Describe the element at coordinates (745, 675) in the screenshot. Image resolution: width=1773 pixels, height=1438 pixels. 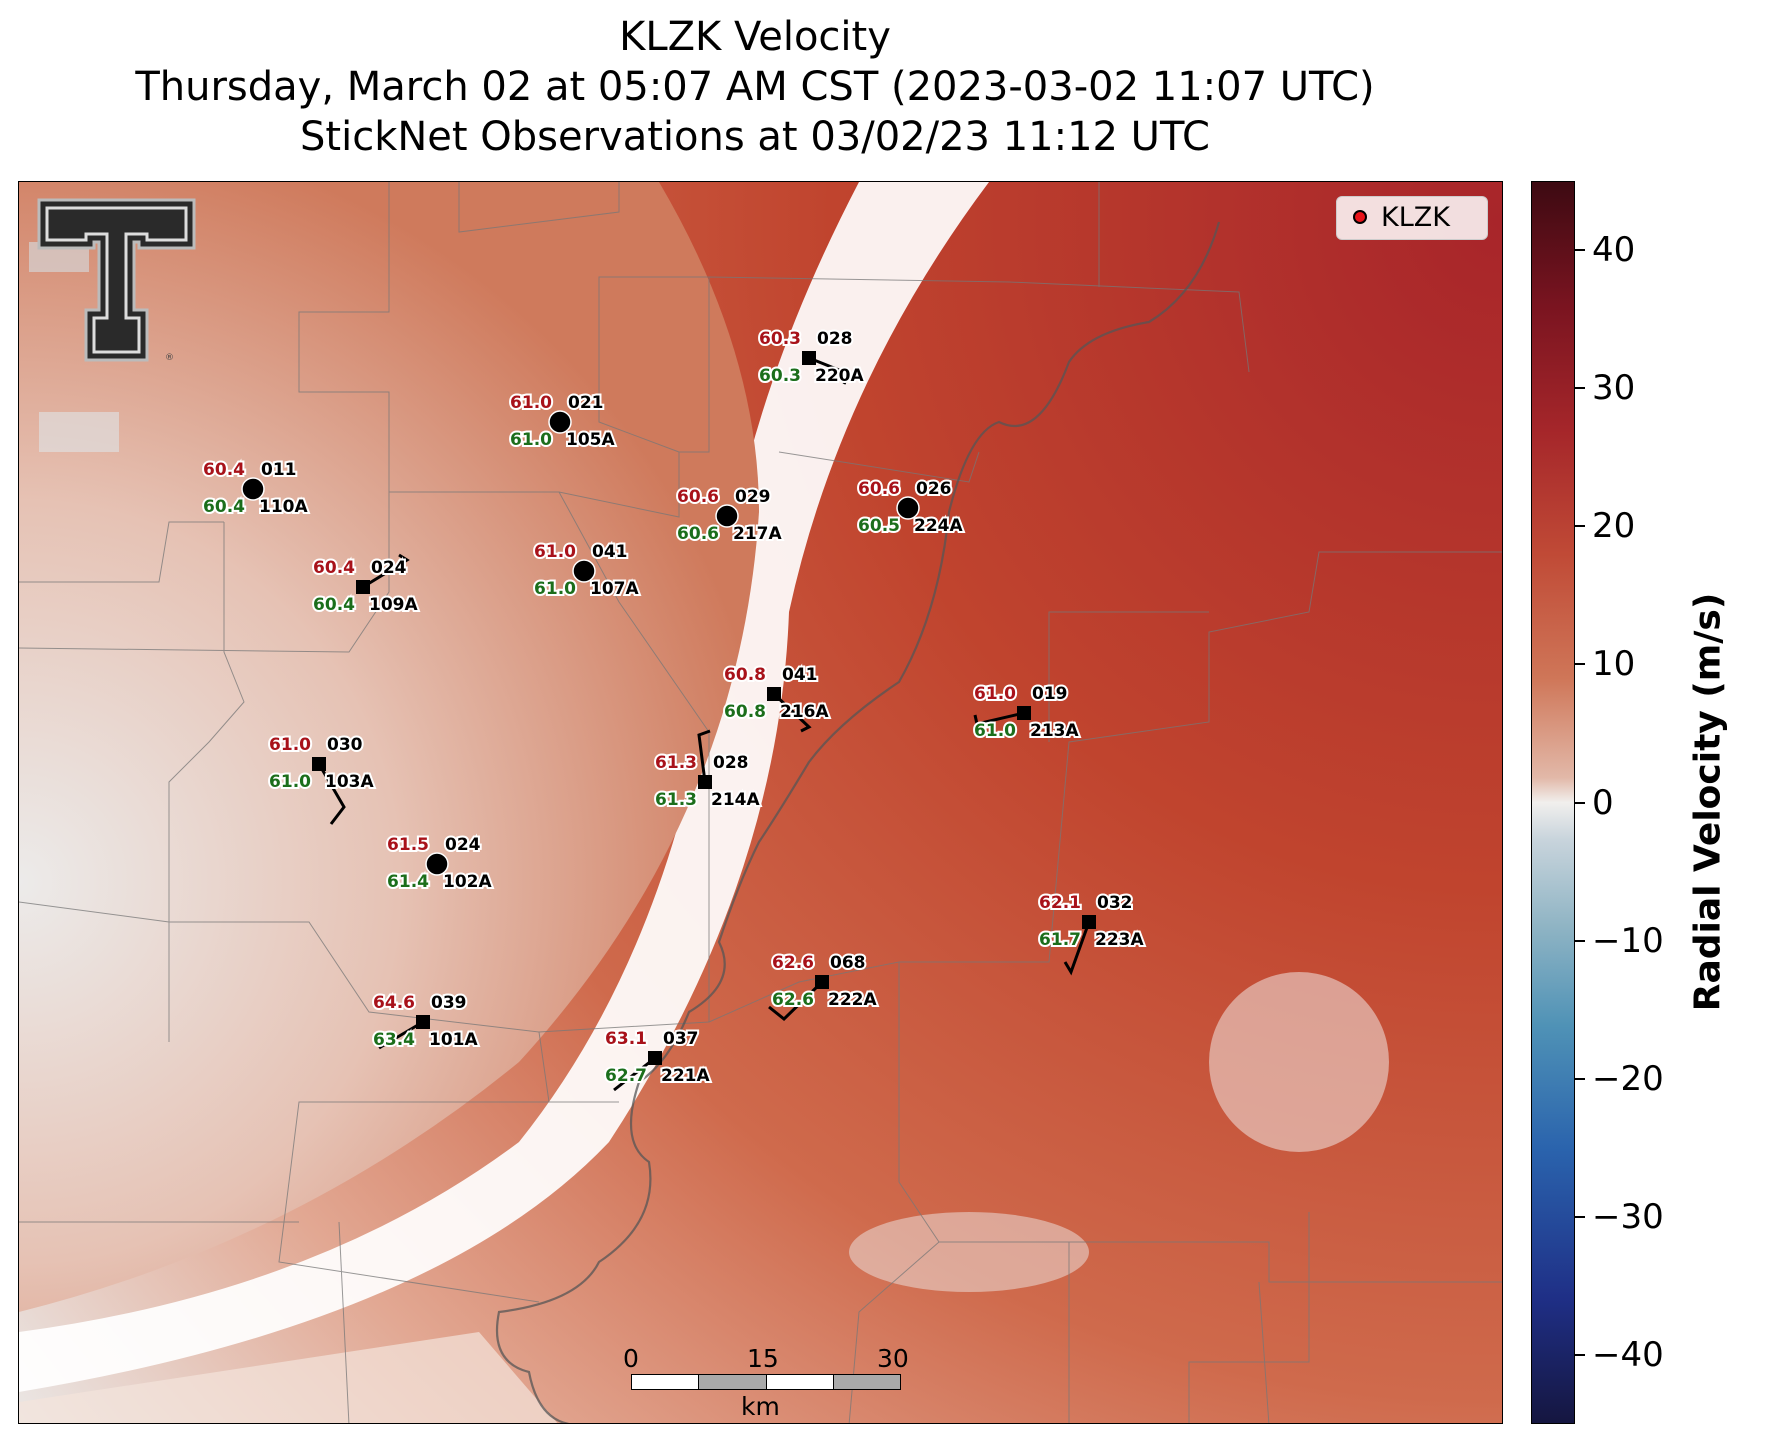
I see `station-temp-label: 60.8` at that location.